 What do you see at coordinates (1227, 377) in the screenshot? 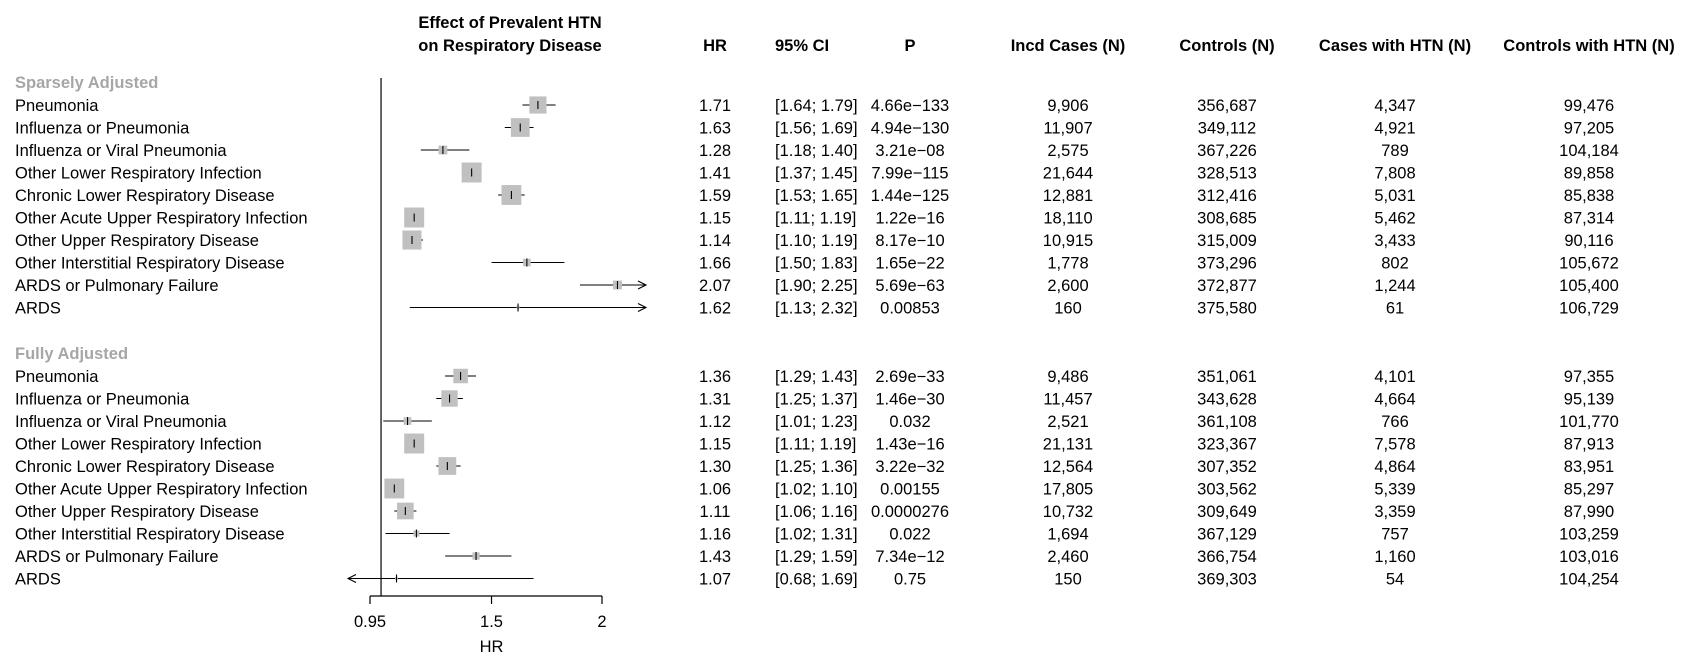
I see `controls-value: 351,061` at bounding box center [1227, 377].